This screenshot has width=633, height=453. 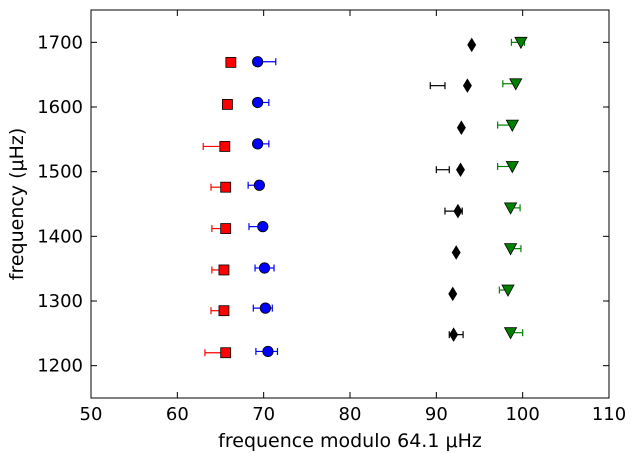 What do you see at coordinates (60, 107) in the screenshot?
I see `y-tick-label: 1600` at bounding box center [60, 107].